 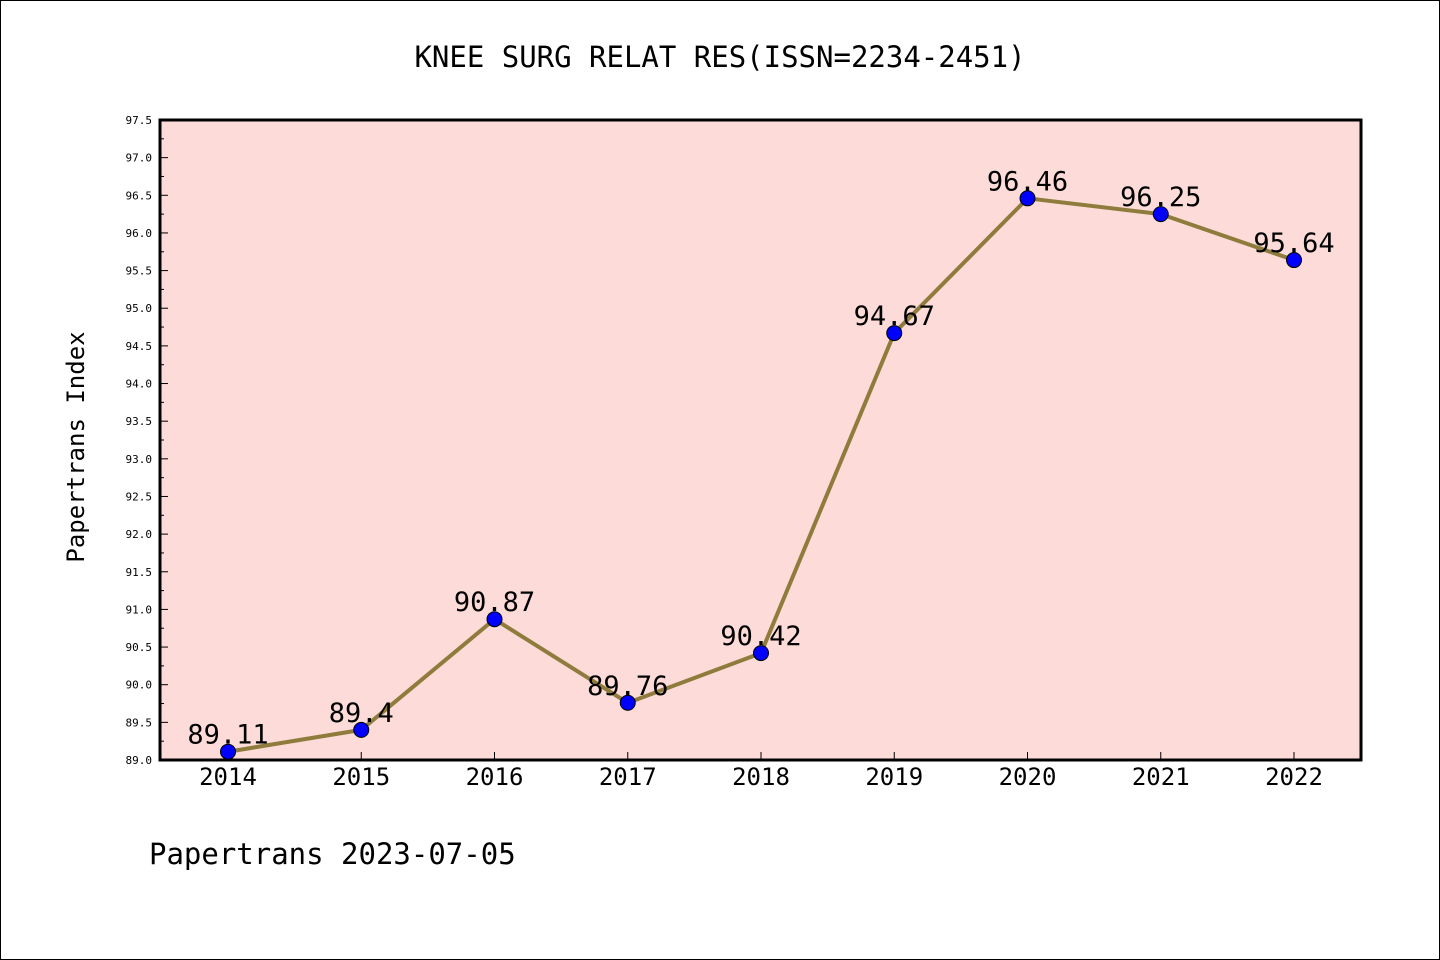 What do you see at coordinates (139, 459) in the screenshot?
I see `y-tick-label: 93.0` at bounding box center [139, 459].